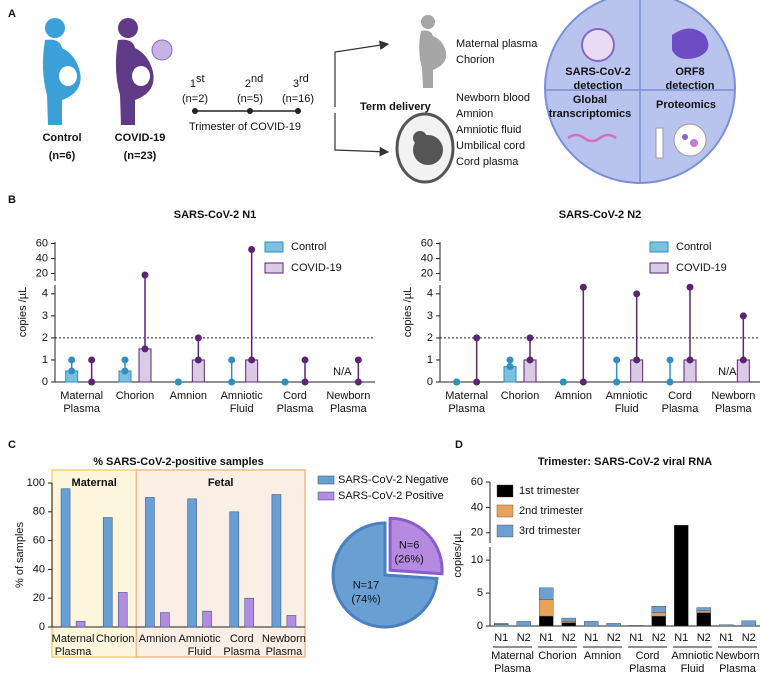  I want to click on group-label: Maternal, so click(512, 656).